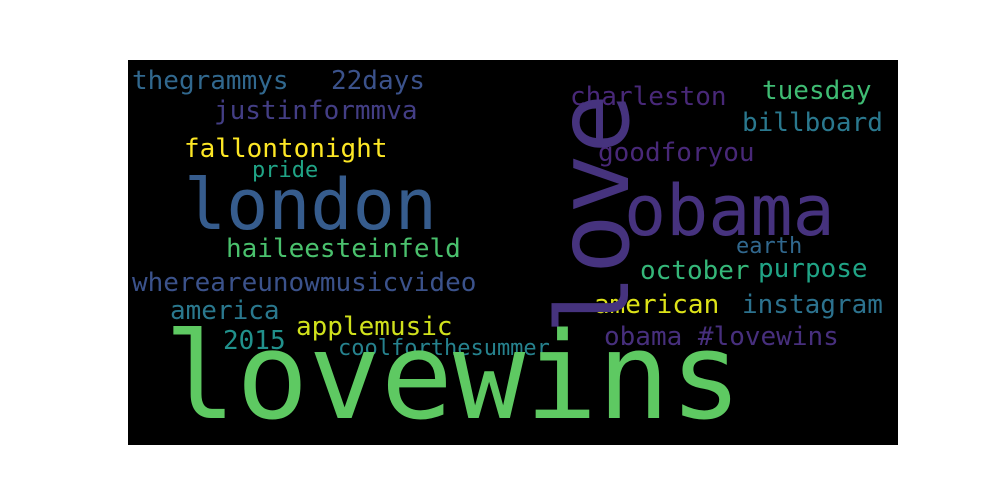 The width and height of the screenshot is (1000, 500). What do you see at coordinates (657, 305) in the screenshot?
I see `word-american: american` at bounding box center [657, 305].